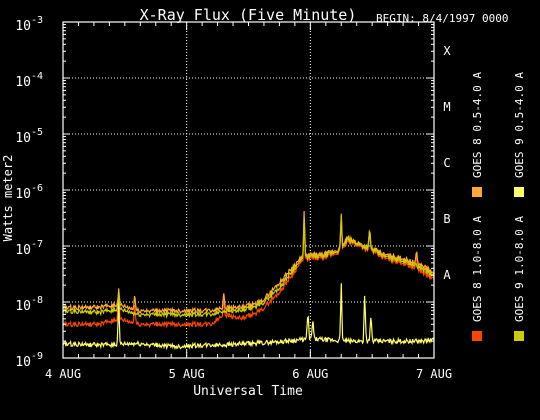 This screenshot has width=540, height=420. I want to click on y-tick-exponent: -7, so click(37, 244).